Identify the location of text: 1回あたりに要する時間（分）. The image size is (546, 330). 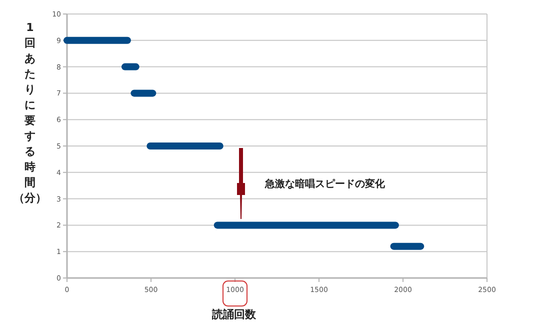
(30, 112).